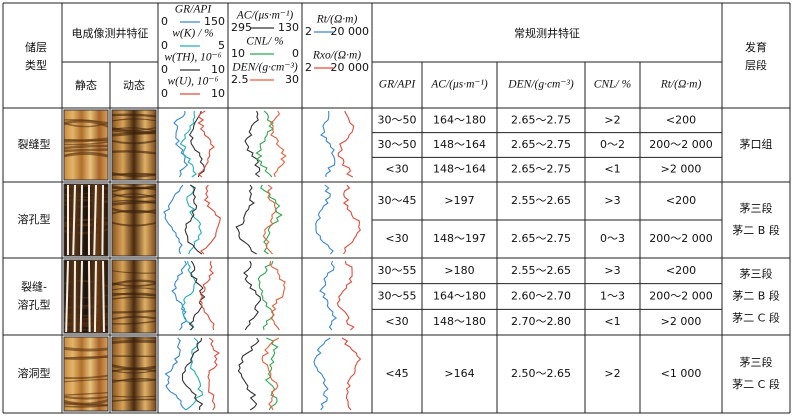 The height and width of the screenshot is (420, 802). Describe the element at coordinates (612, 85) in the screenshot. I see `column-header: CNL/ %` at that location.